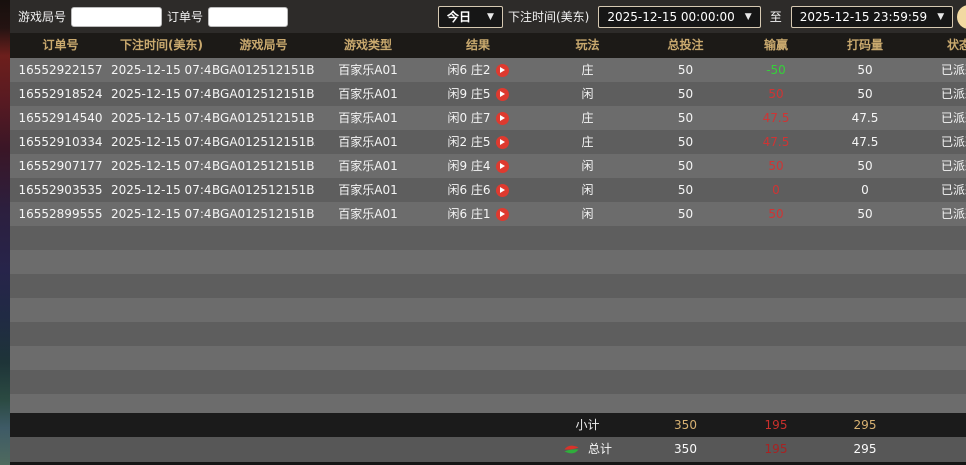 The height and width of the screenshot is (465, 966). I want to click on subtotal-row: 小计 350 195 295, so click(488, 425).